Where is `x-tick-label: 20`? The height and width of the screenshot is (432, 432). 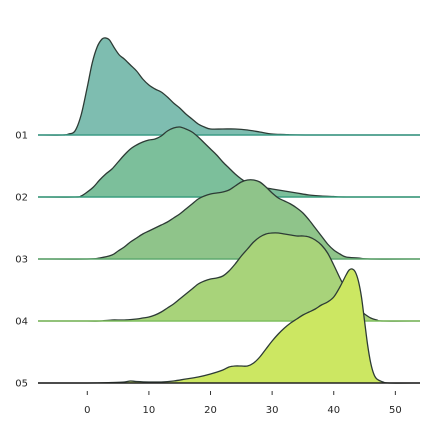
x-tick-label: 20 is located at coordinates (210, 410).